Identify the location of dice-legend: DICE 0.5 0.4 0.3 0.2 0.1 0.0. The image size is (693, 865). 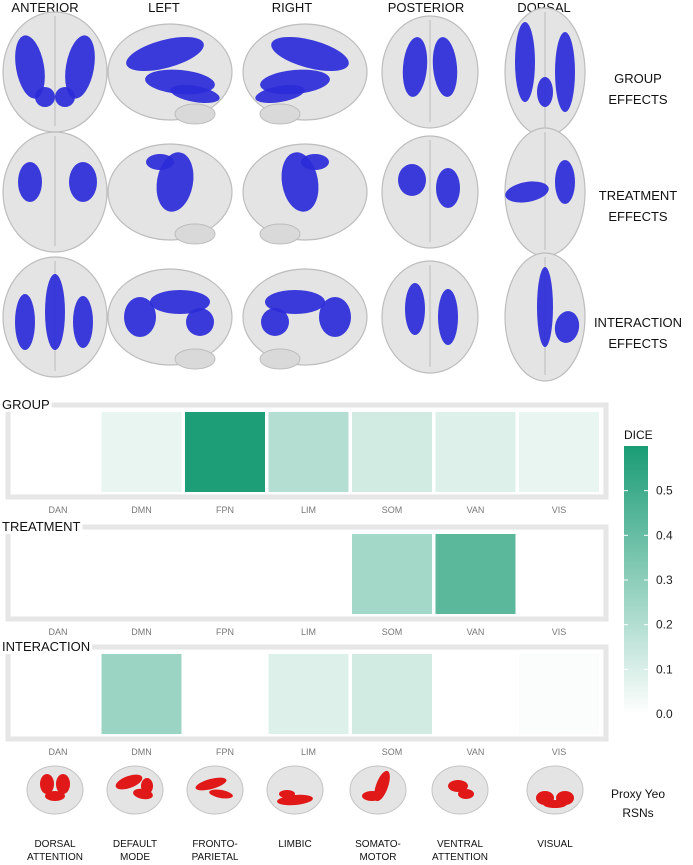
(648, 574).